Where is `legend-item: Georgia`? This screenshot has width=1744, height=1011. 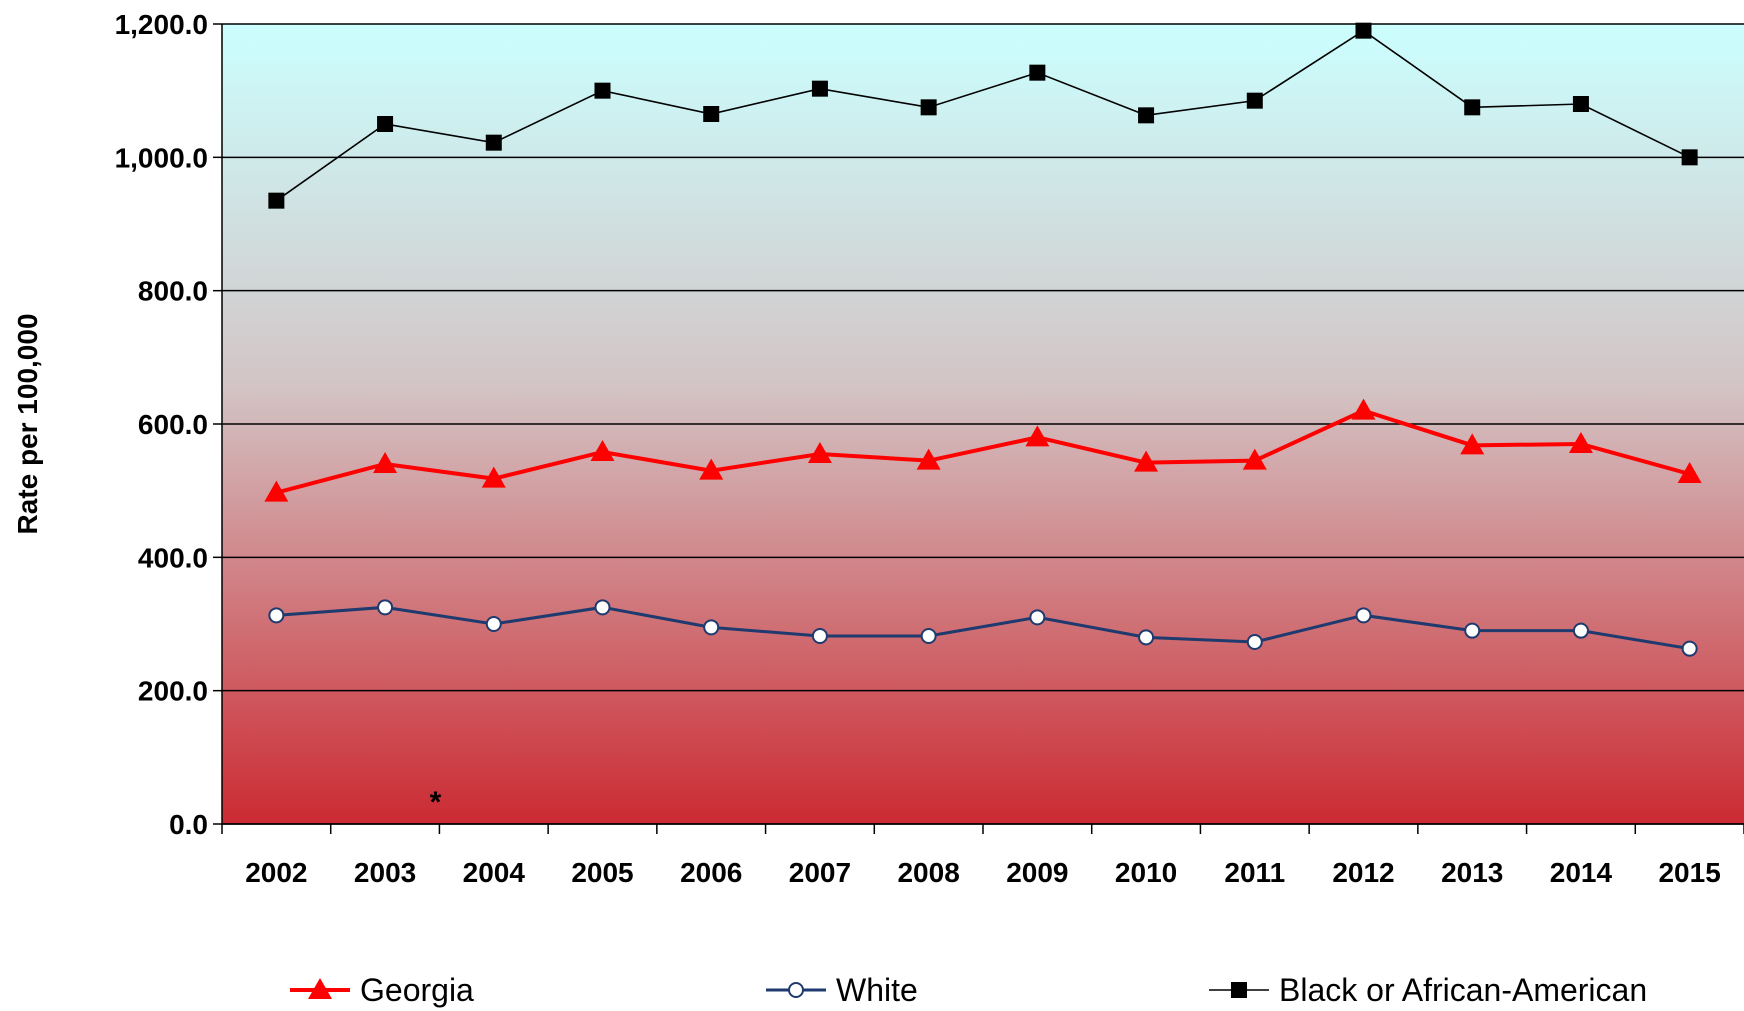 legend-item: Georgia is located at coordinates (382, 990).